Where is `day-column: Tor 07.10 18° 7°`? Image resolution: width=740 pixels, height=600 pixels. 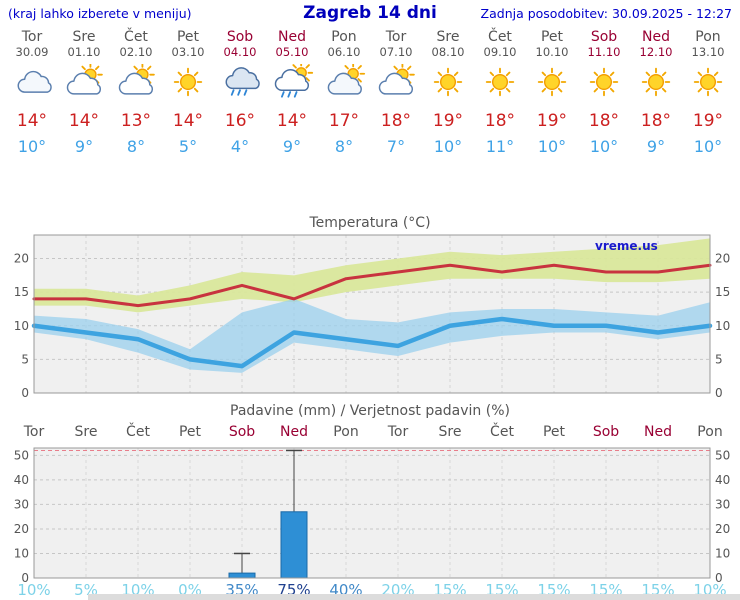
day-column: Tor 07.10 18° 7° is located at coordinates (396, 93).